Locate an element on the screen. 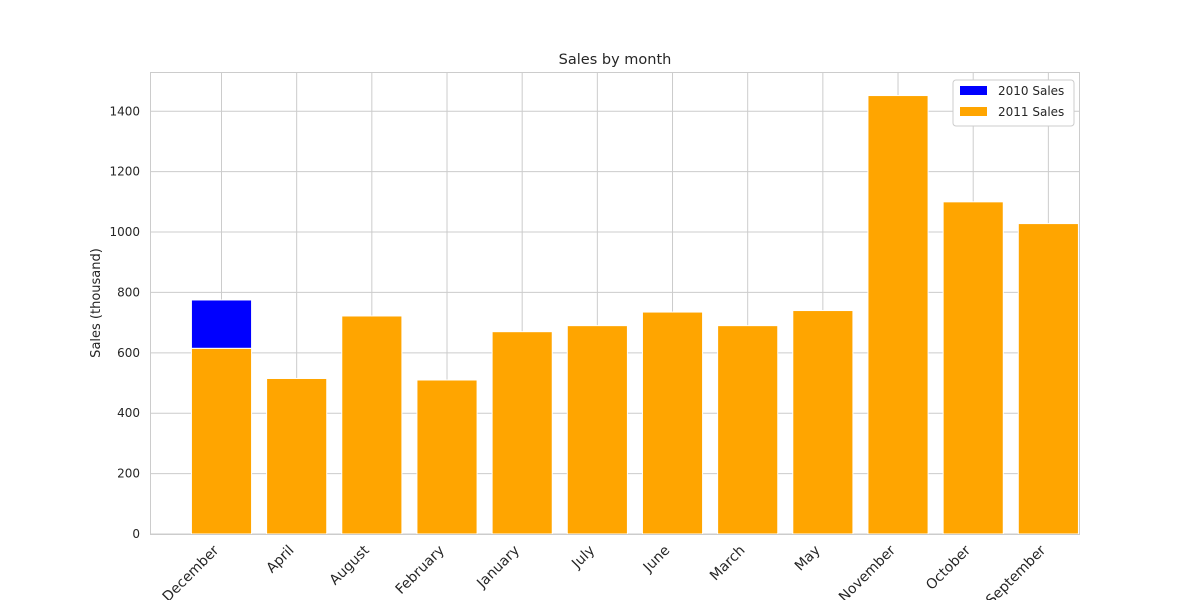  legend-swatch-2010 is located at coordinates (973, 90).